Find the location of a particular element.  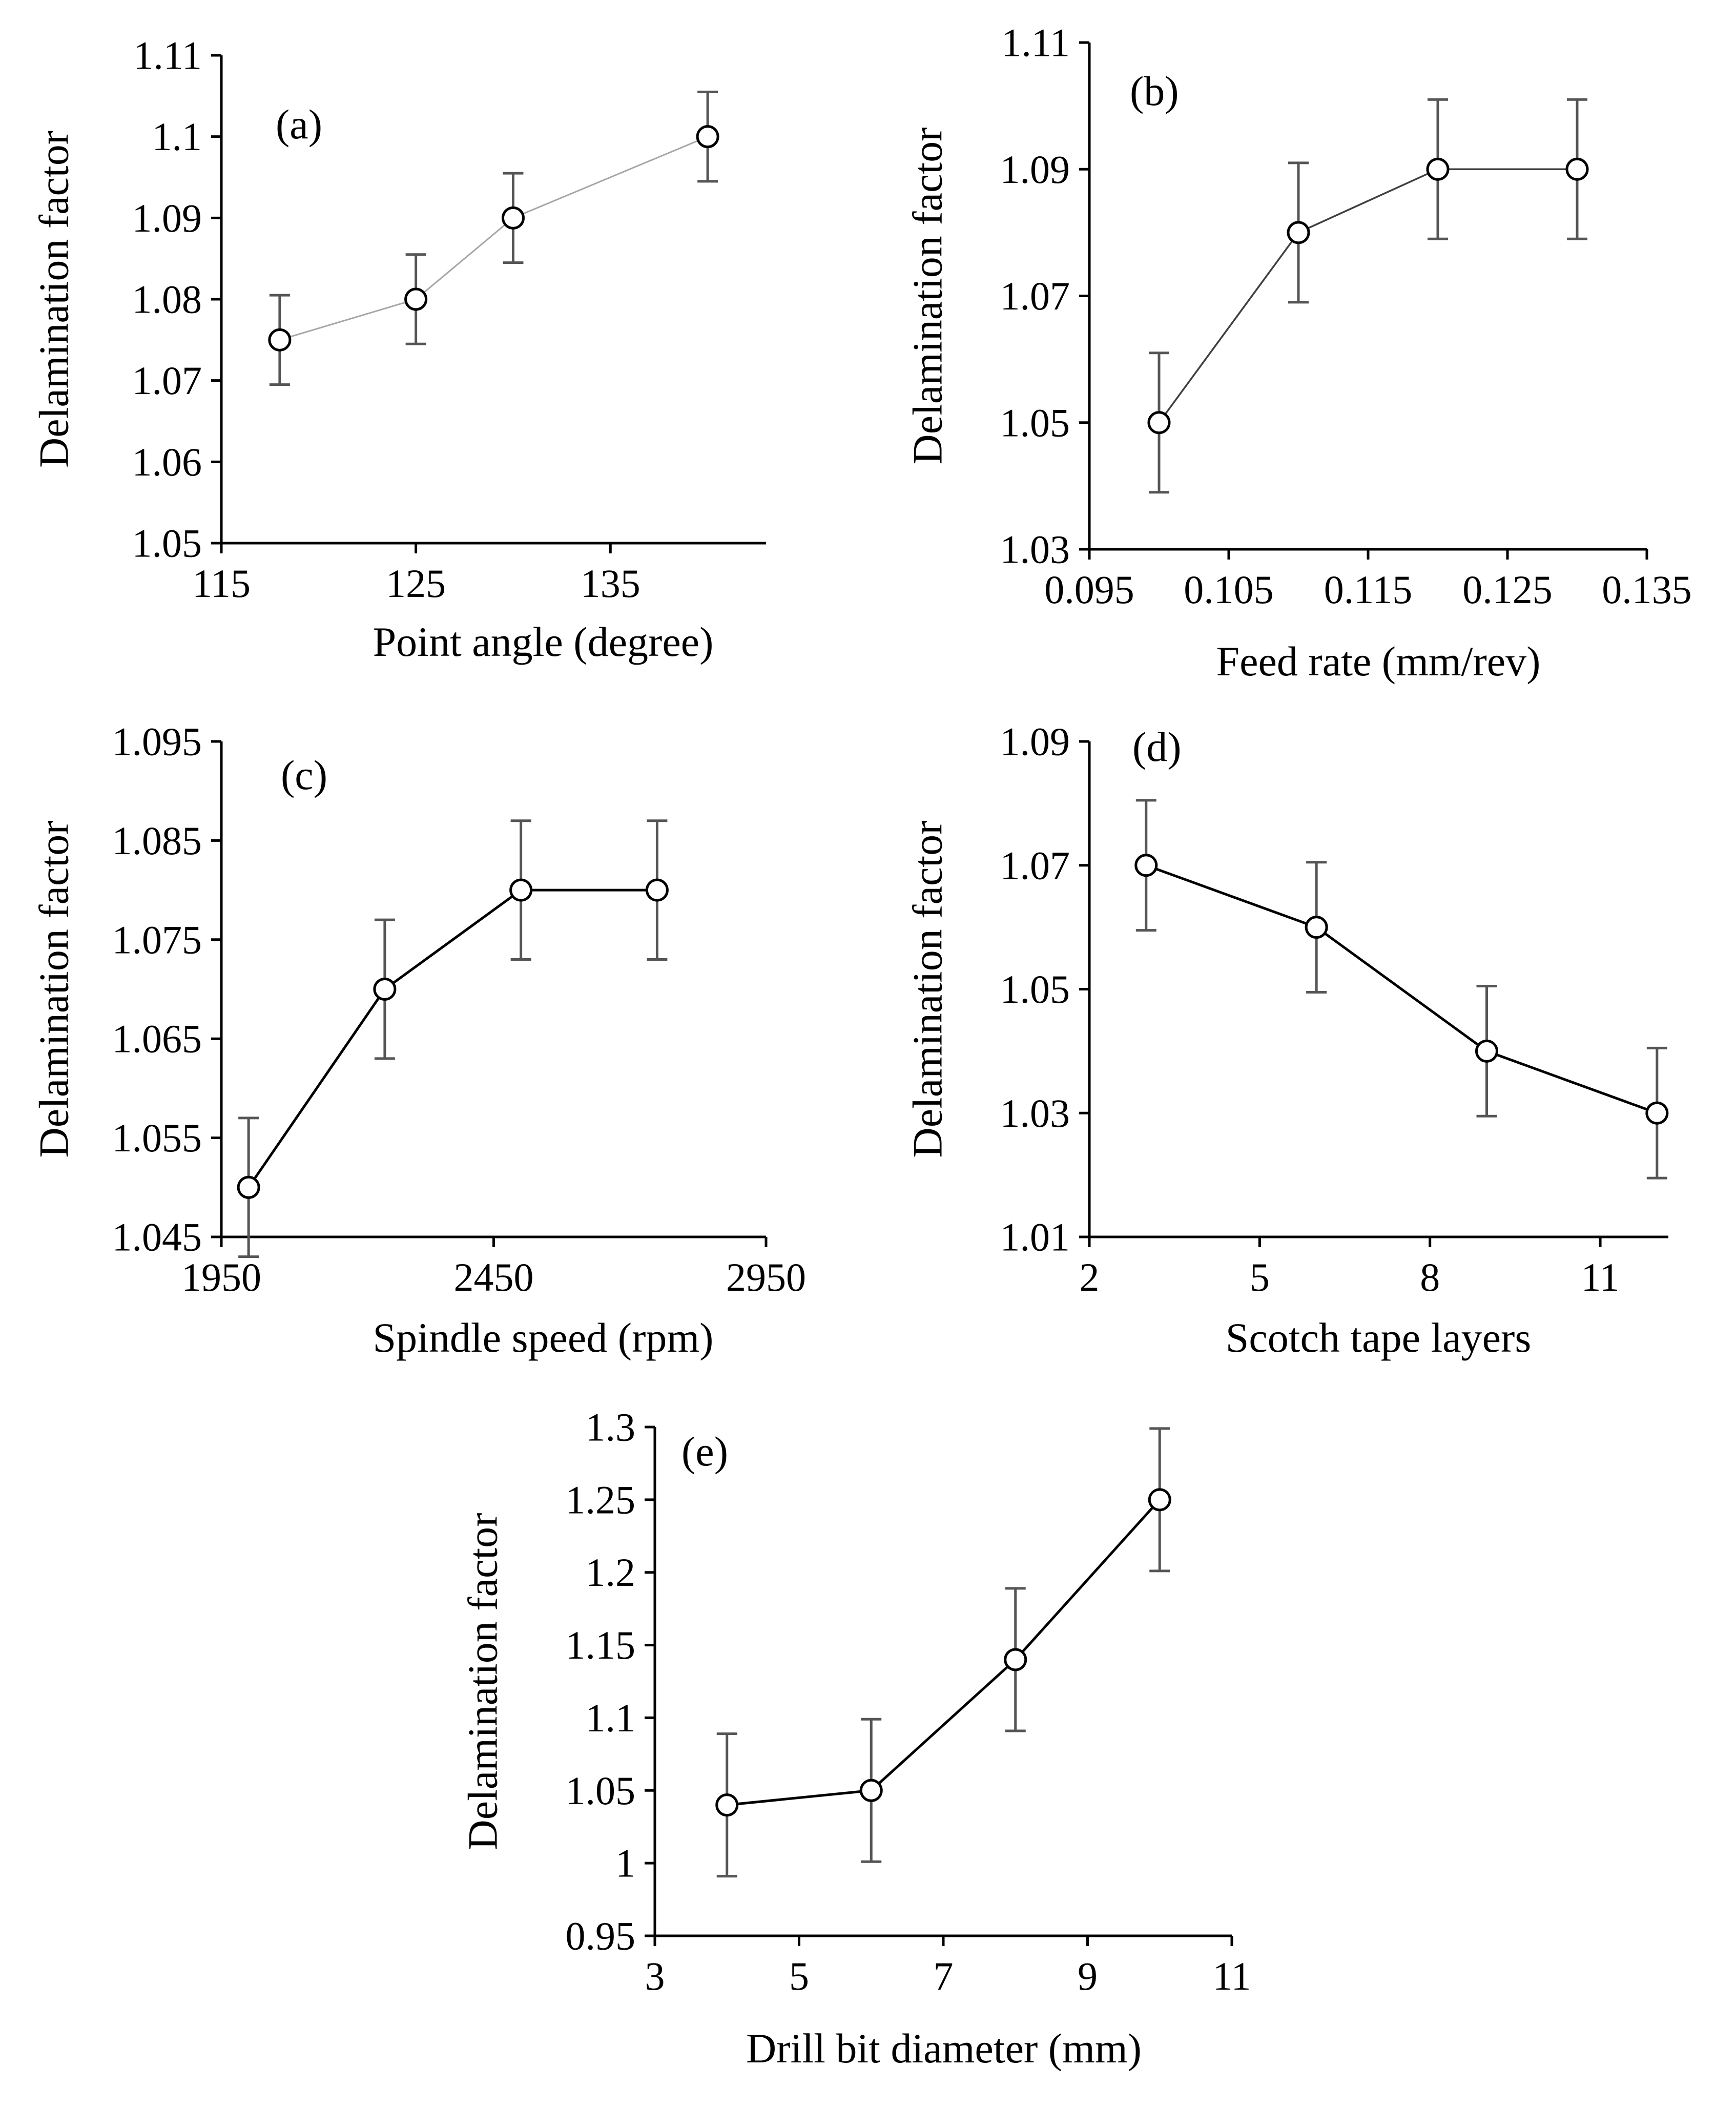

x-axis-title: Point angle (degree) is located at coordinates (543, 641).